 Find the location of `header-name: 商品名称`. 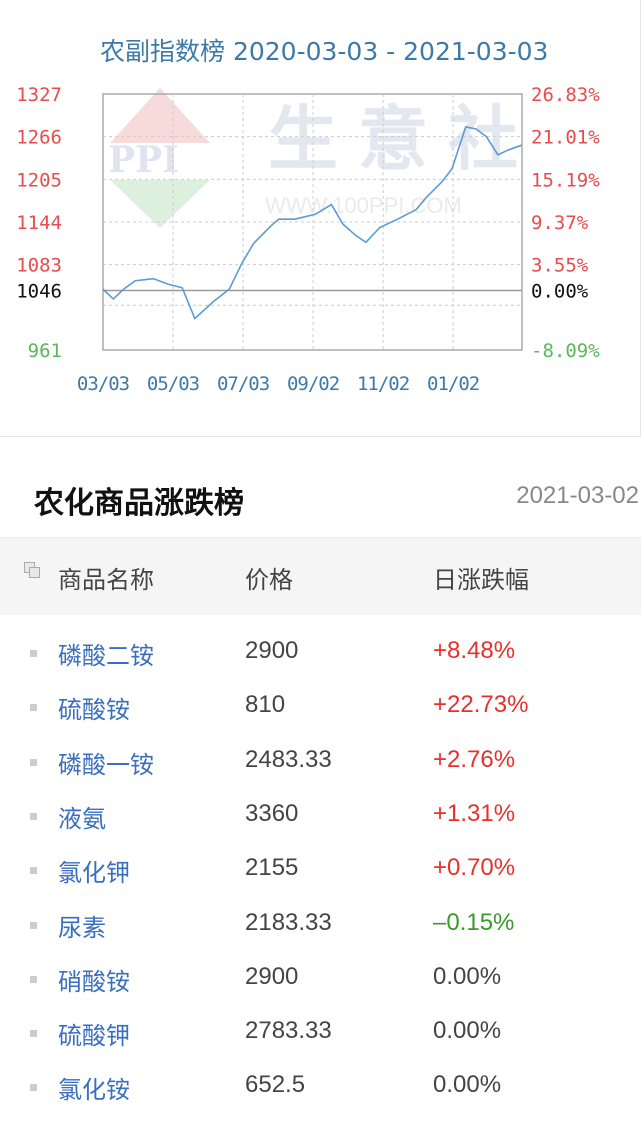

header-name: 商品名称 is located at coordinates (106, 580).